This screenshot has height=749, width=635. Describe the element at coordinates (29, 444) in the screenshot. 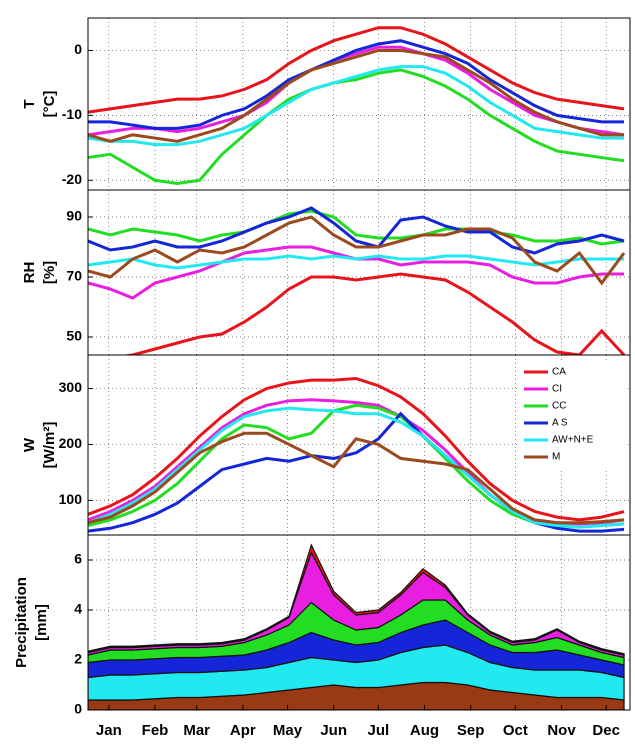

I see `y-axis-label: W` at that location.